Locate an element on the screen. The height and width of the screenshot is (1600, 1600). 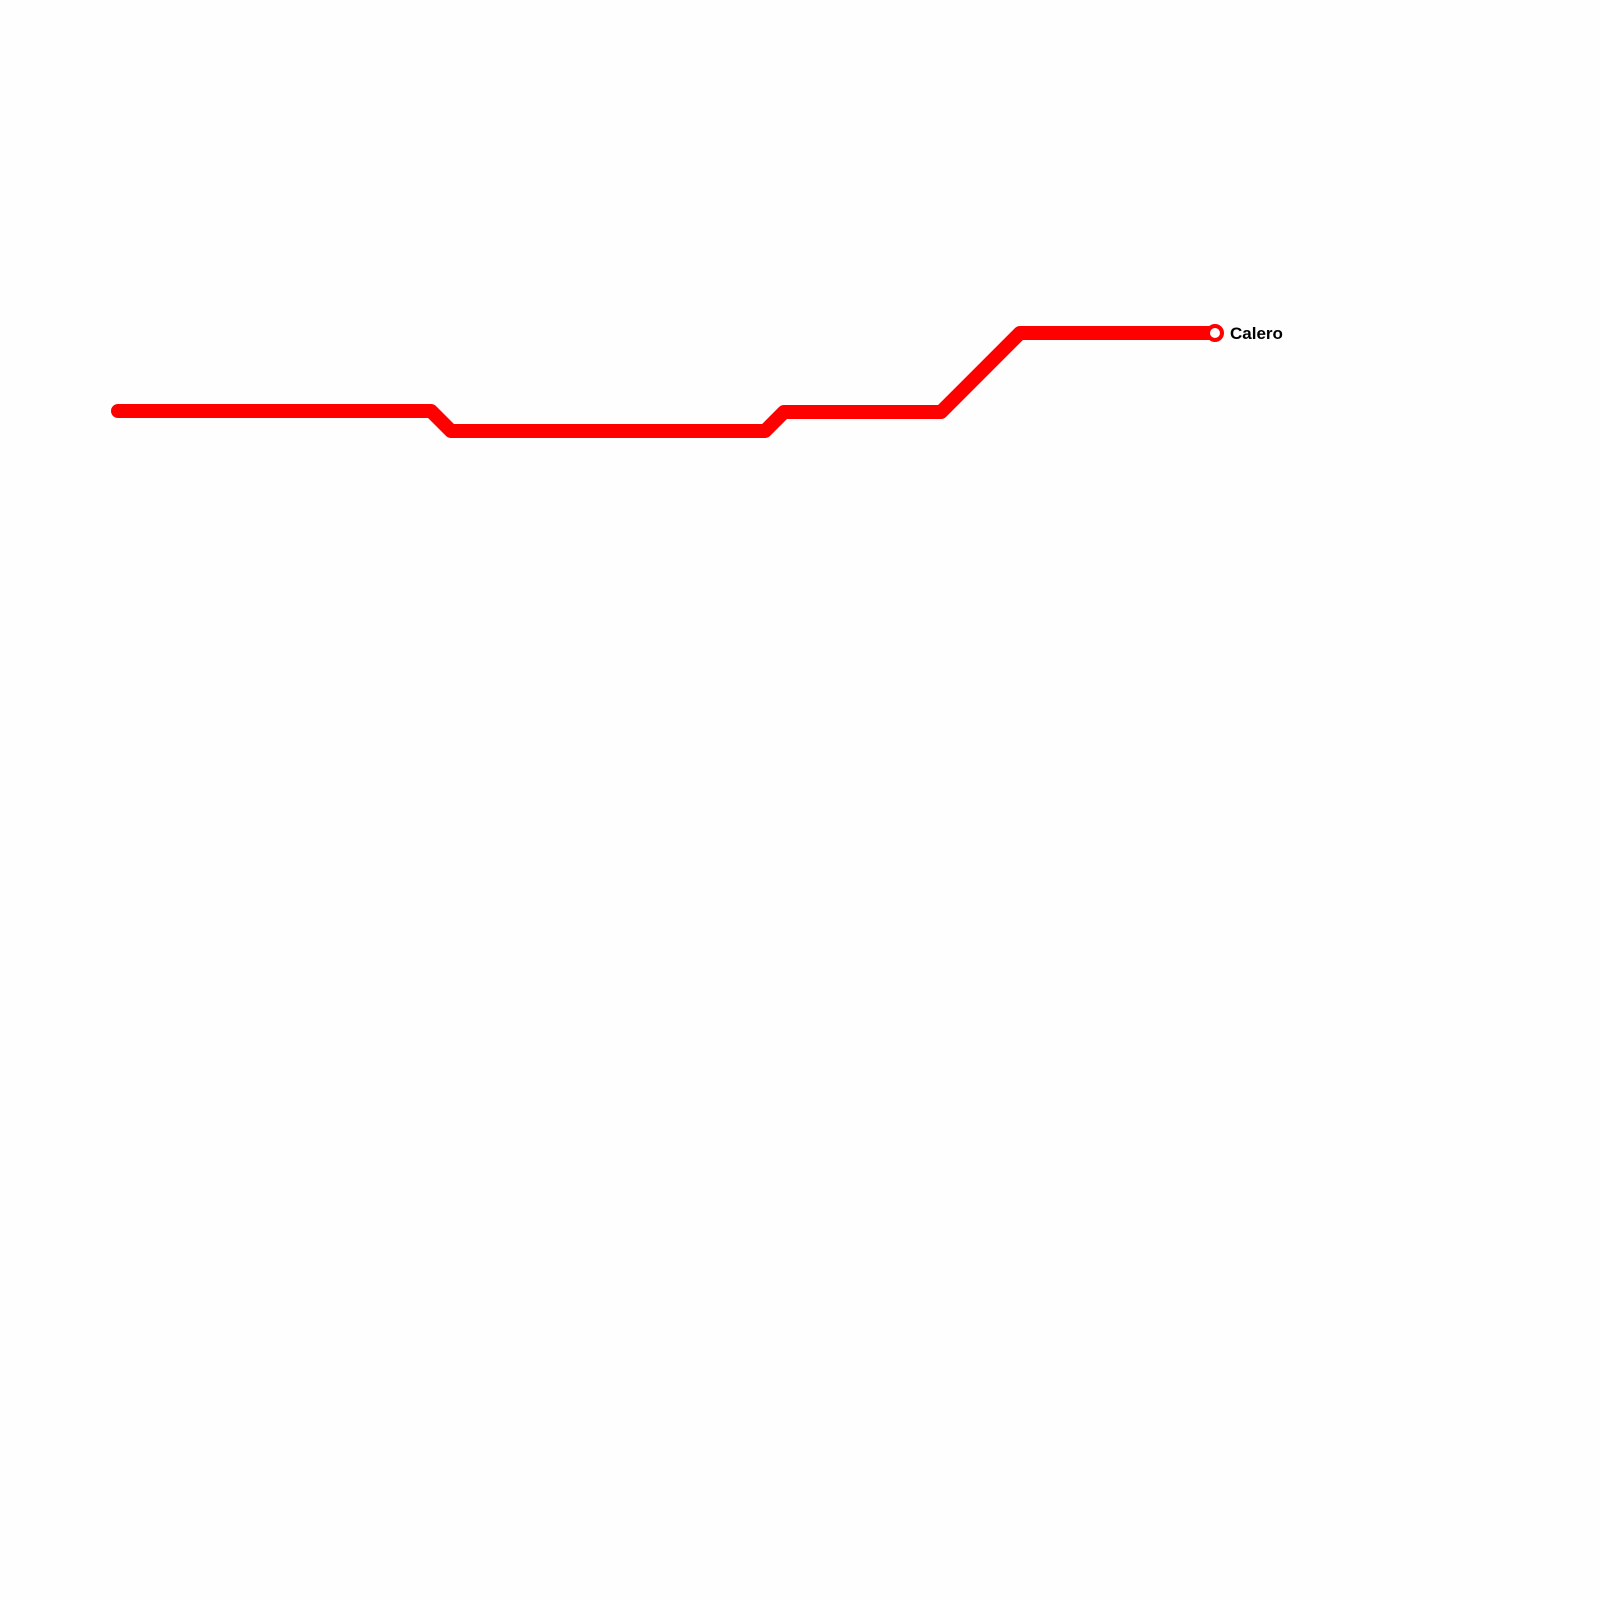
transit-line-red is located at coordinates (666, 382).